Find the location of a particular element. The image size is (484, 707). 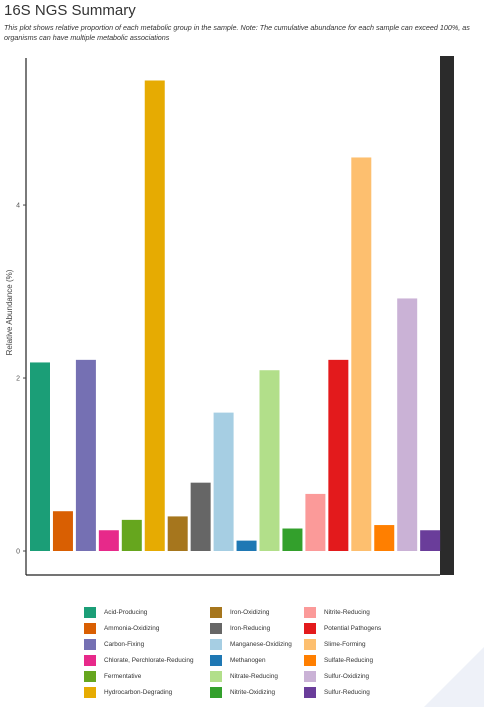

legend-label: Hydrocarbon-Degrading is located at coordinates (138, 692).